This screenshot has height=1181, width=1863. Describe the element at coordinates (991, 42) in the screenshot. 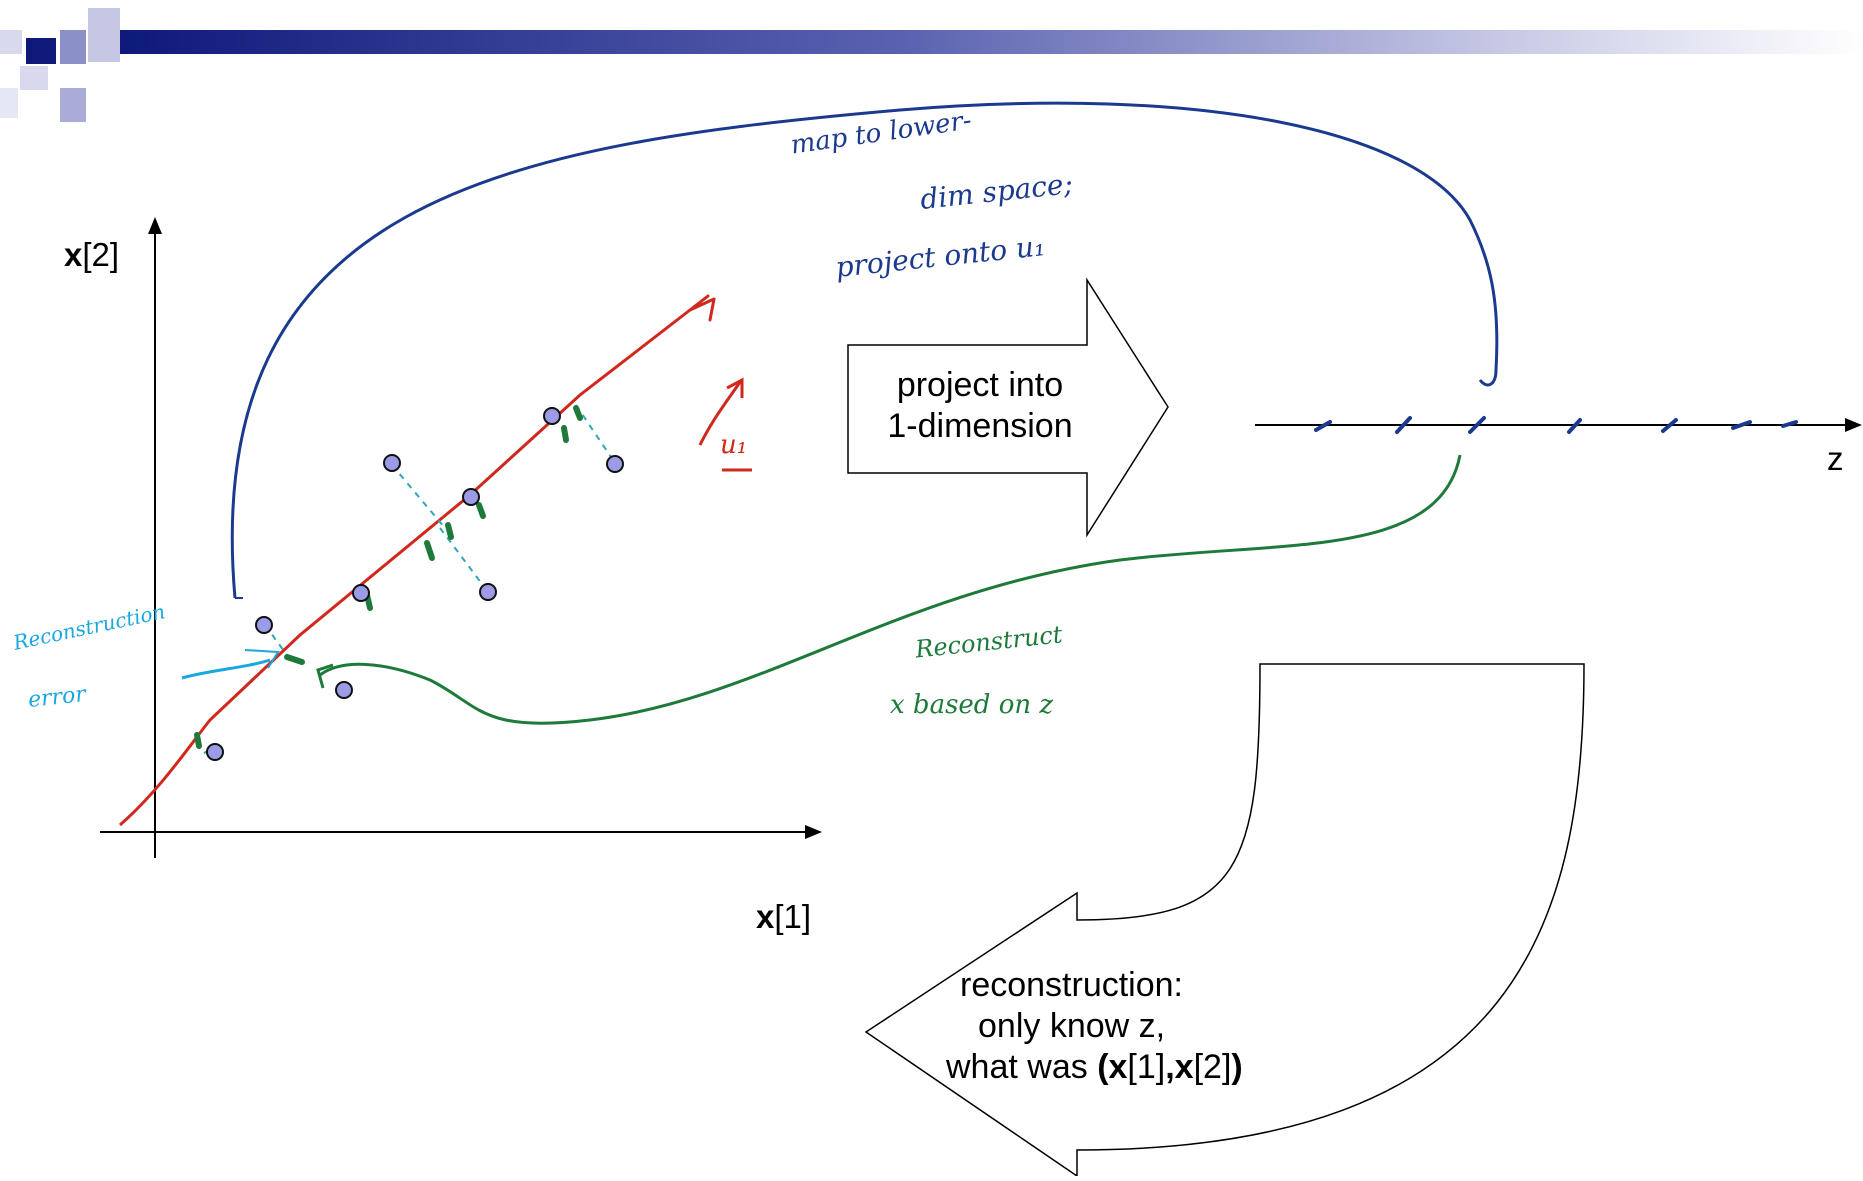

I see `header-band` at that location.